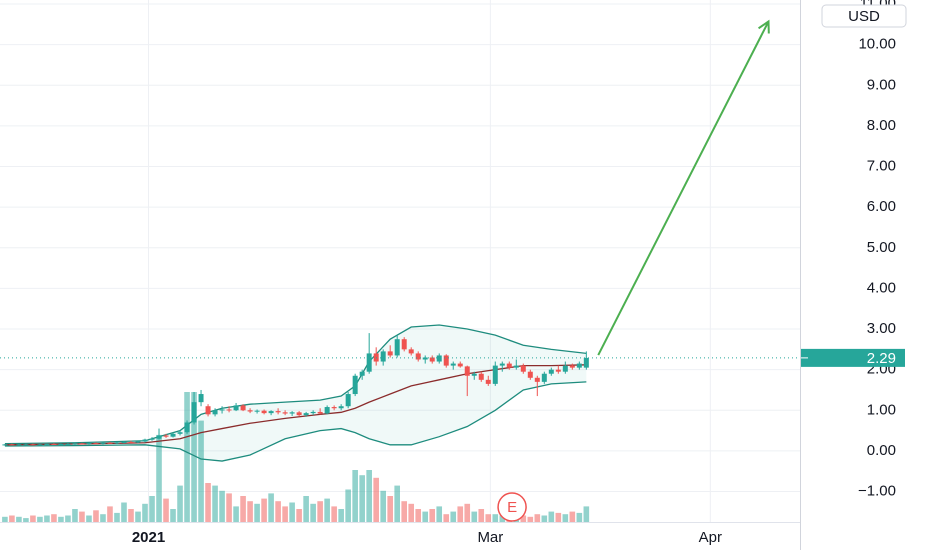 This screenshot has width=932, height=550. Describe the element at coordinates (512, 507) in the screenshot. I see `earnings-marker` at that location.